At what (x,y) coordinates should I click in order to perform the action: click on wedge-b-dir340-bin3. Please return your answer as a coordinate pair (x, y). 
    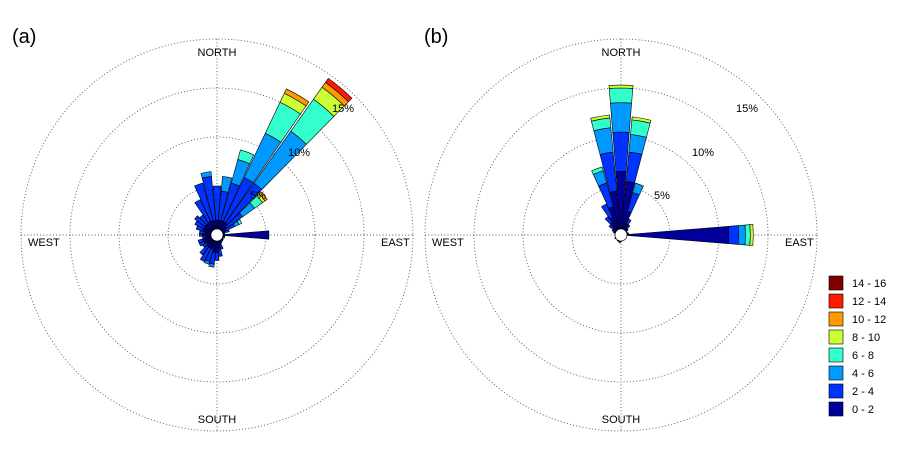
    Looking at the image, I should click on (597, 170).